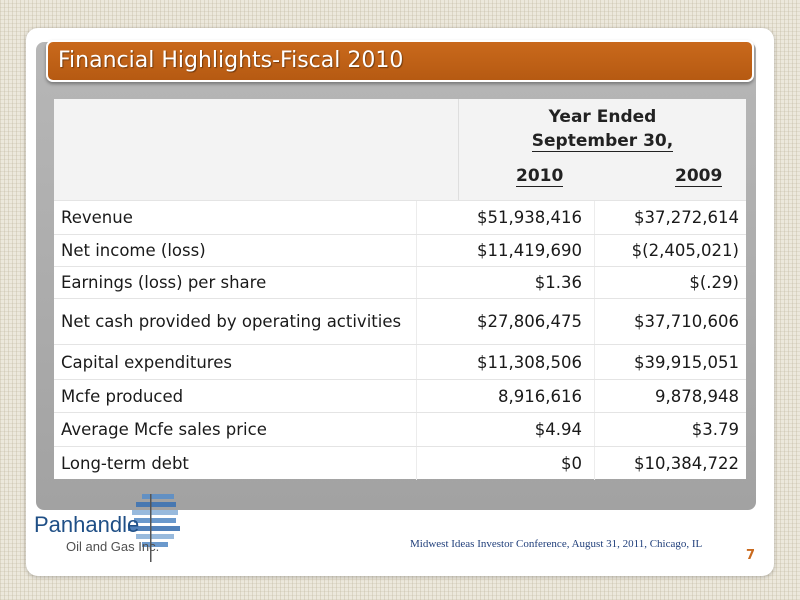 Image resolution: width=800 pixels, height=600 pixels. What do you see at coordinates (686, 463) in the screenshot?
I see `cell-2009: $10,384,722` at bounding box center [686, 463].